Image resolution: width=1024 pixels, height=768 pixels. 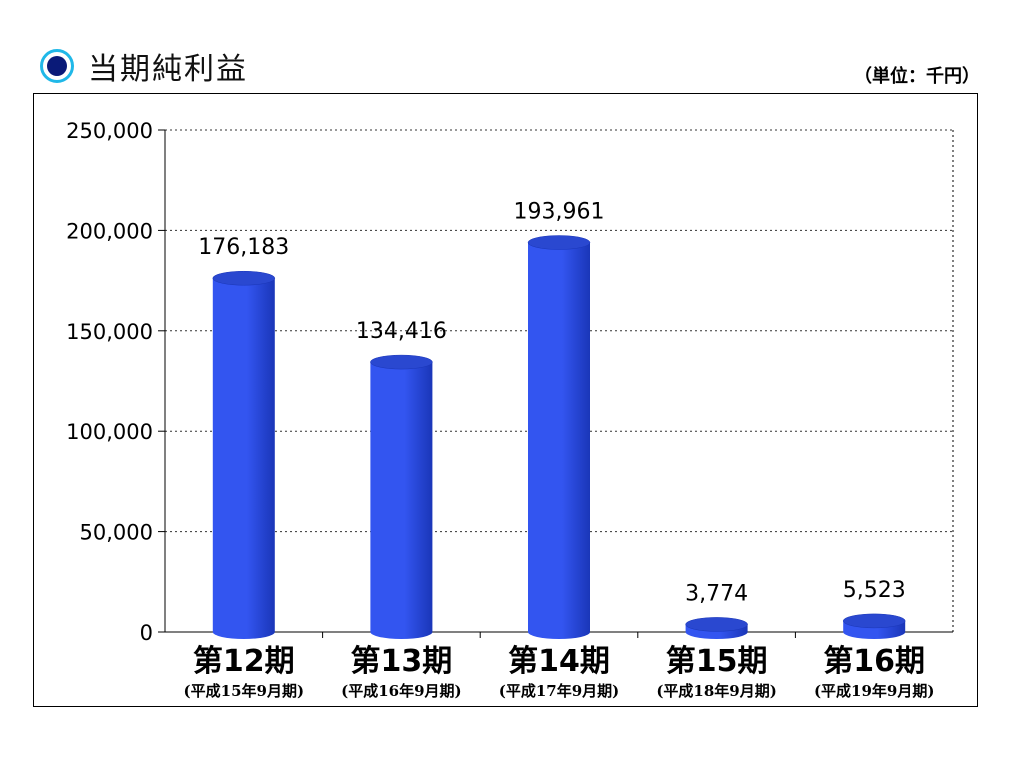 What do you see at coordinates (401, 331) in the screenshot?
I see `data-label: 134,416` at bounding box center [401, 331].